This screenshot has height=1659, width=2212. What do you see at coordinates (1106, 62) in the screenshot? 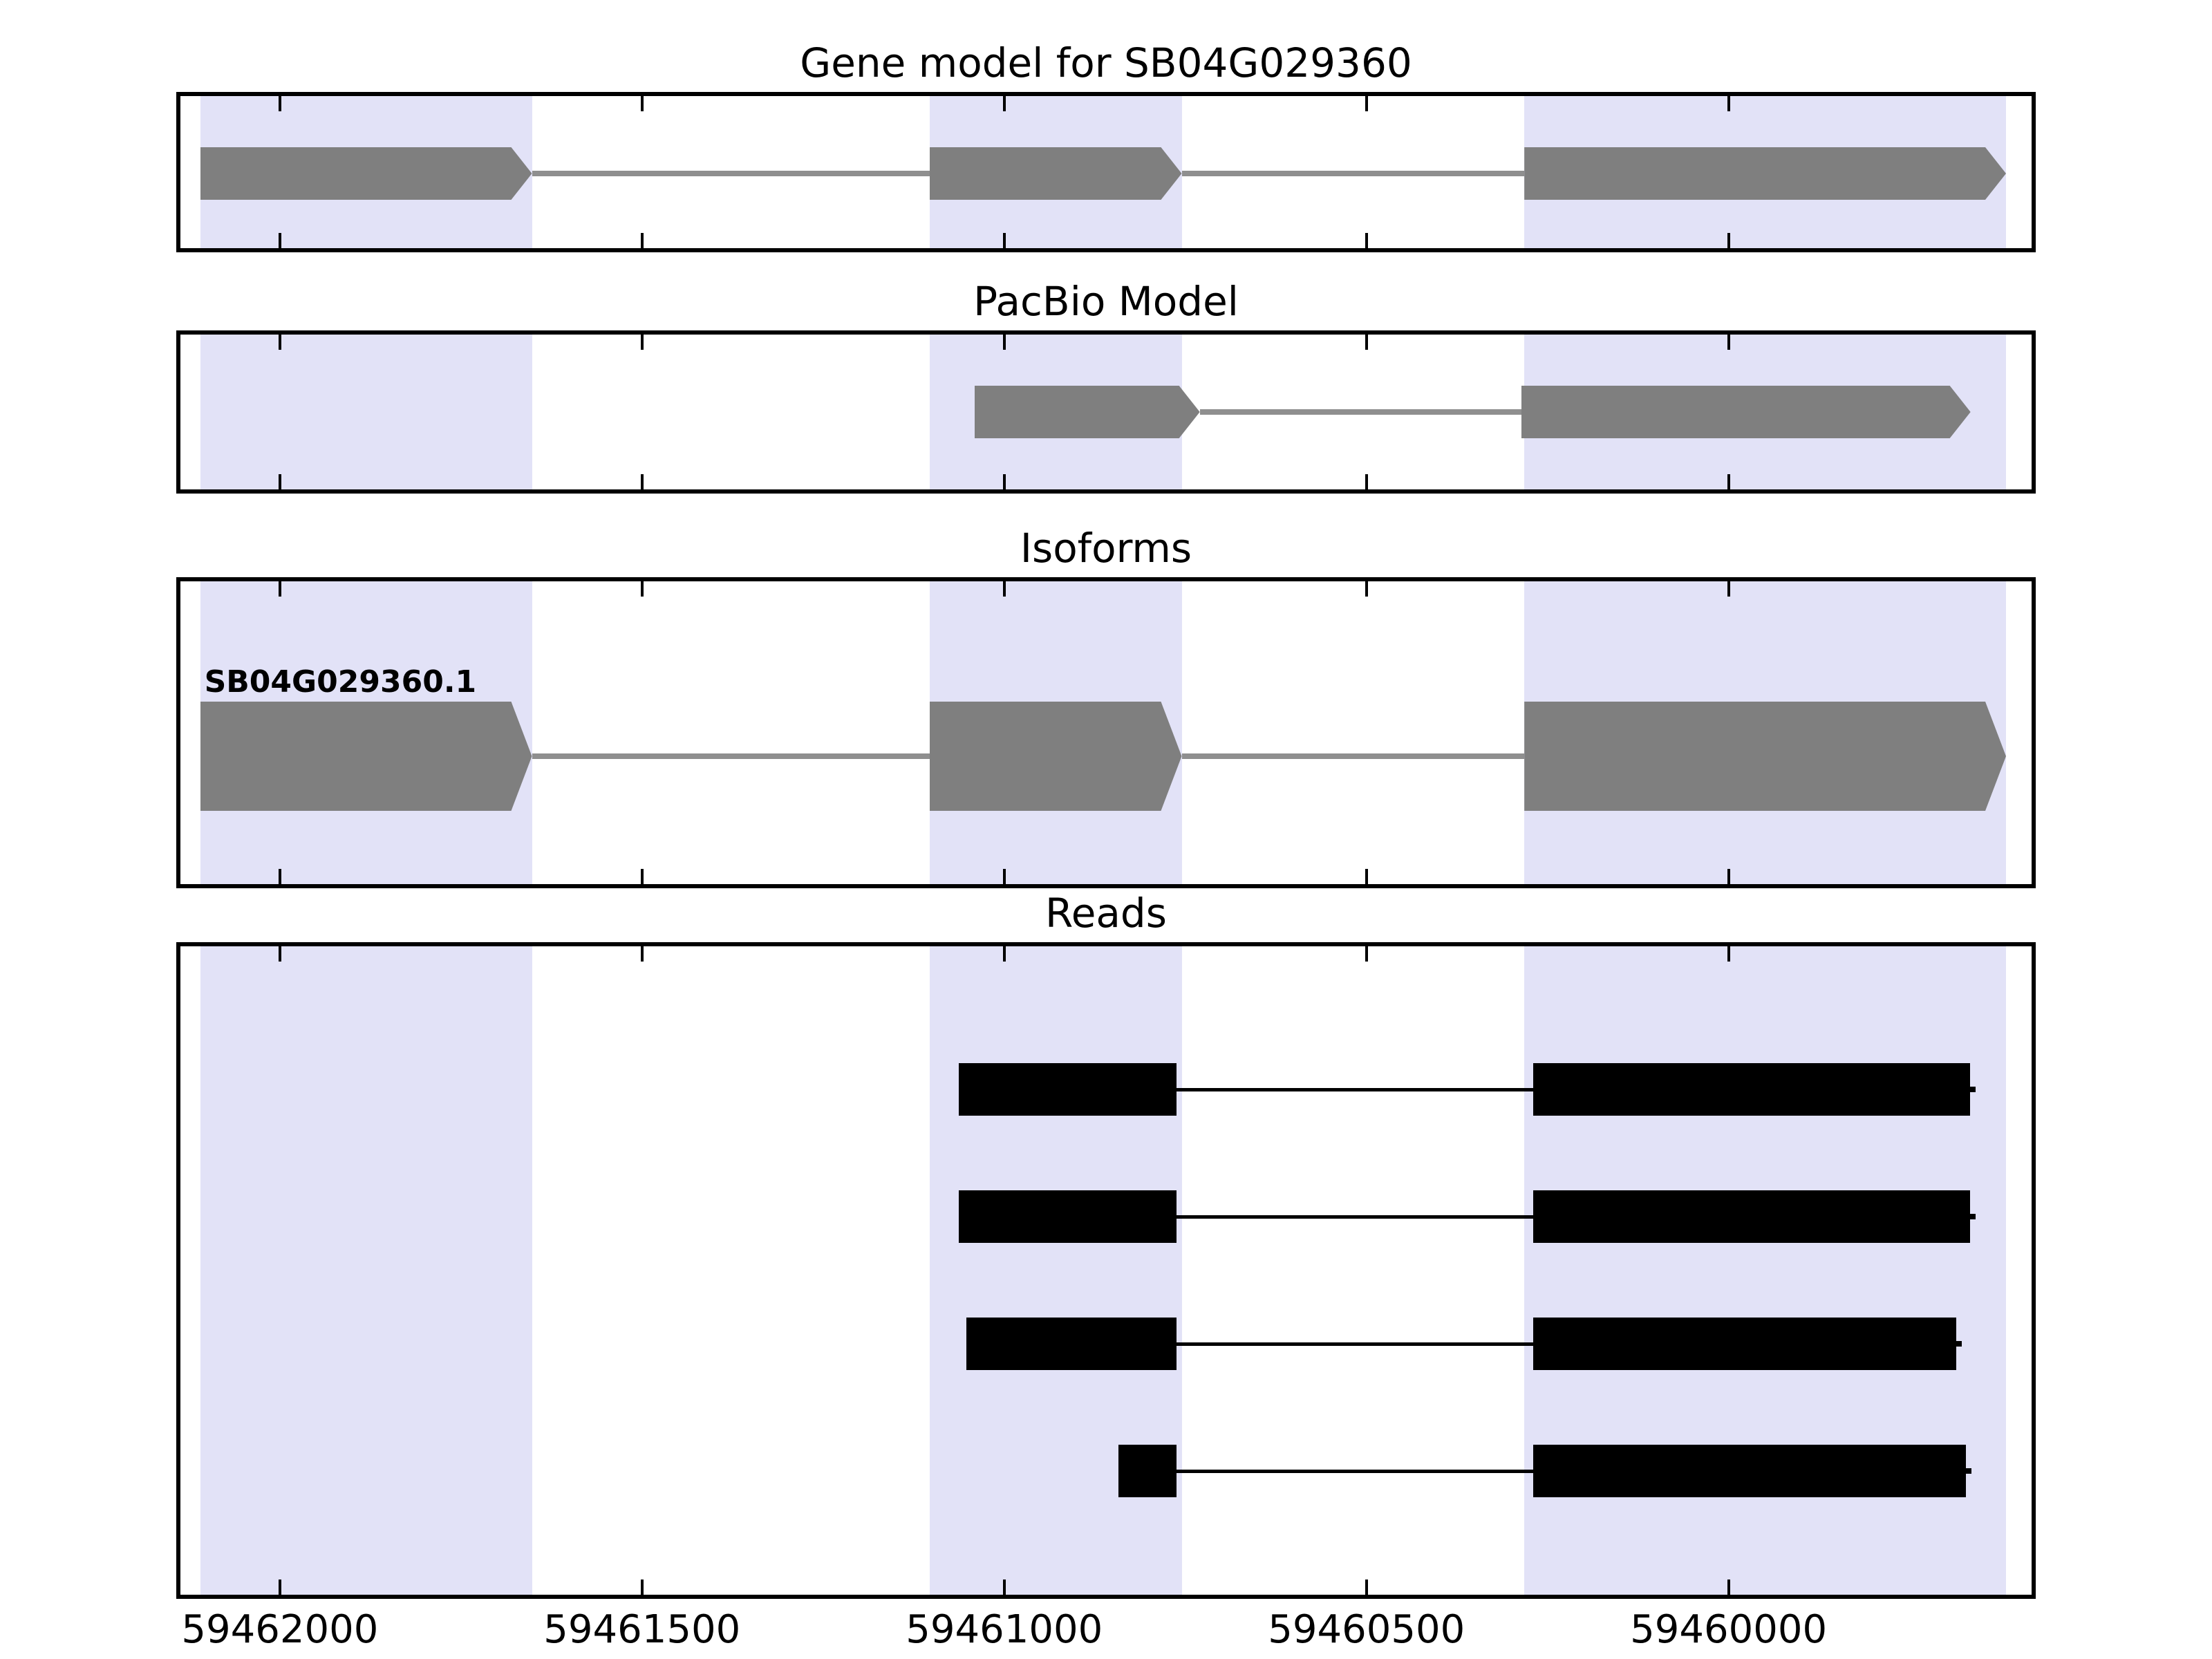
I see `panel-title-gene-model: Gene model for SB04G029360` at bounding box center [1106, 62].